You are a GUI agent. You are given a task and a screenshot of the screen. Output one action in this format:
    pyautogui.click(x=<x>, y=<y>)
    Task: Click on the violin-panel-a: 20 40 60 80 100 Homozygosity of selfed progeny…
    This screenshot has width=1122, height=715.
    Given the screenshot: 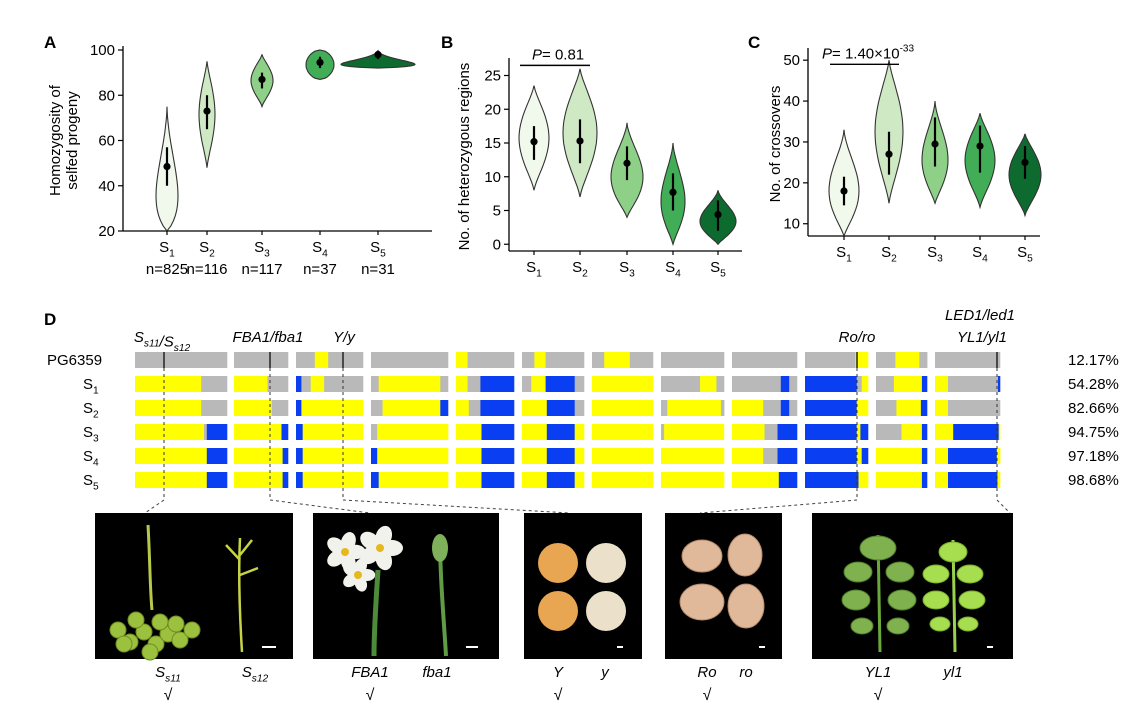 What is the action you would take?
    pyautogui.click(x=239, y=160)
    